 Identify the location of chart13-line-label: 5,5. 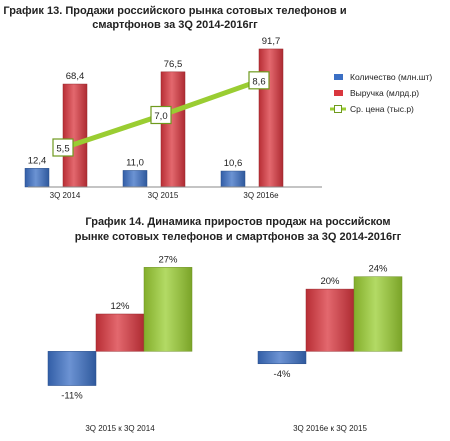
(62, 149).